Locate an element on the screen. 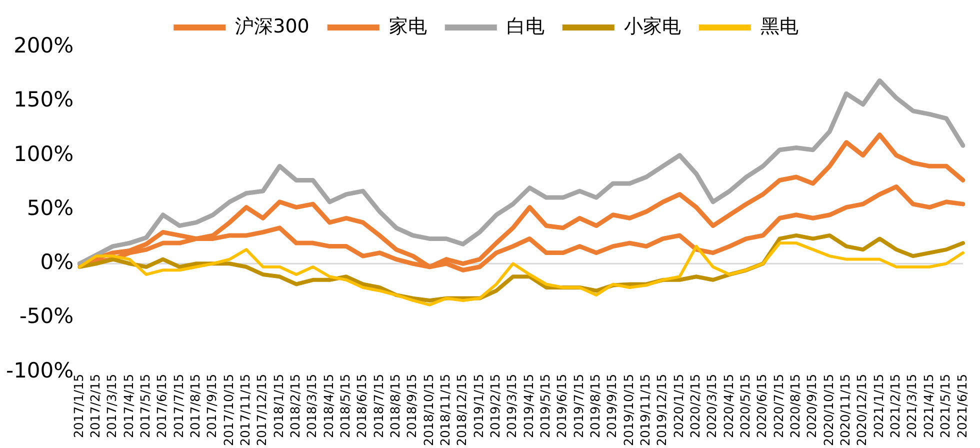 This screenshot has width=980, height=448. x-tick-label: 2018/4/15 is located at coordinates (328, 406).